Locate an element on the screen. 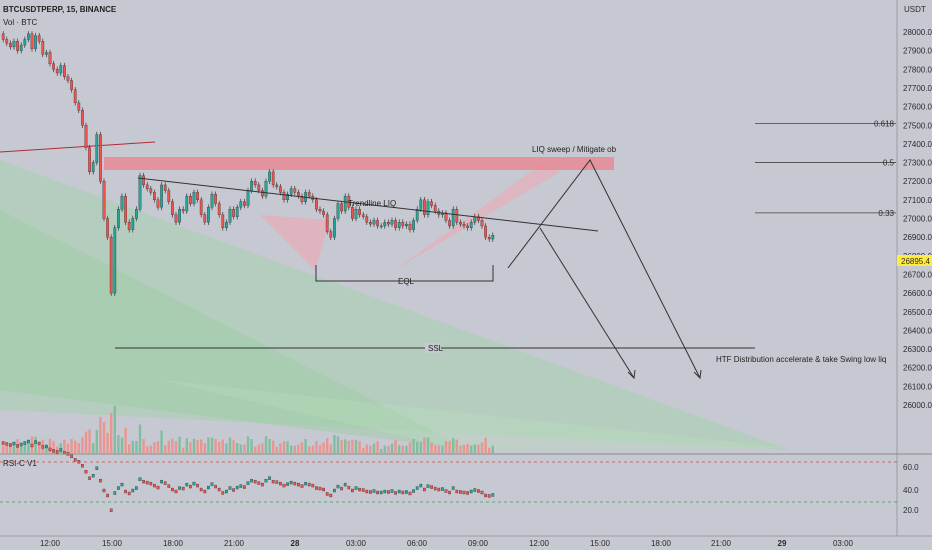 Image resolution: width=932 pixels, height=550 pixels. last-price-label: 26895.4 is located at coordinates (915, 261).